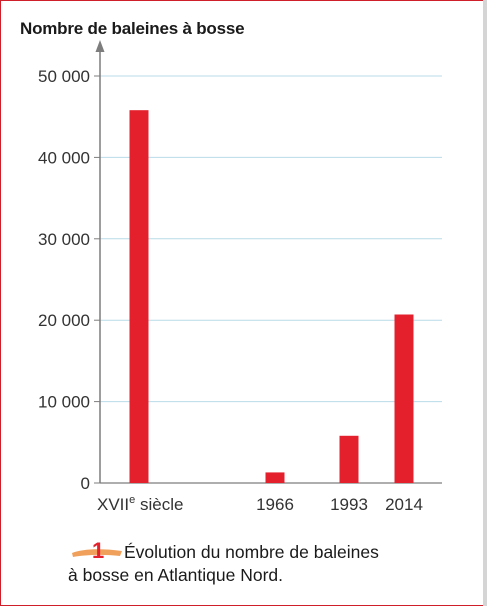  I want to click on y-axis-title: Nombre de baleines à bosse, so click(132, 28).